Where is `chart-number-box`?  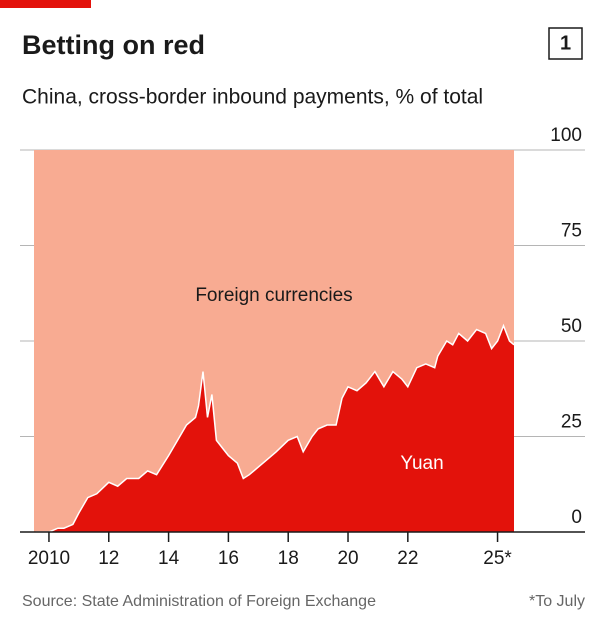 chart-number-box is located at coordinates (565, 43).